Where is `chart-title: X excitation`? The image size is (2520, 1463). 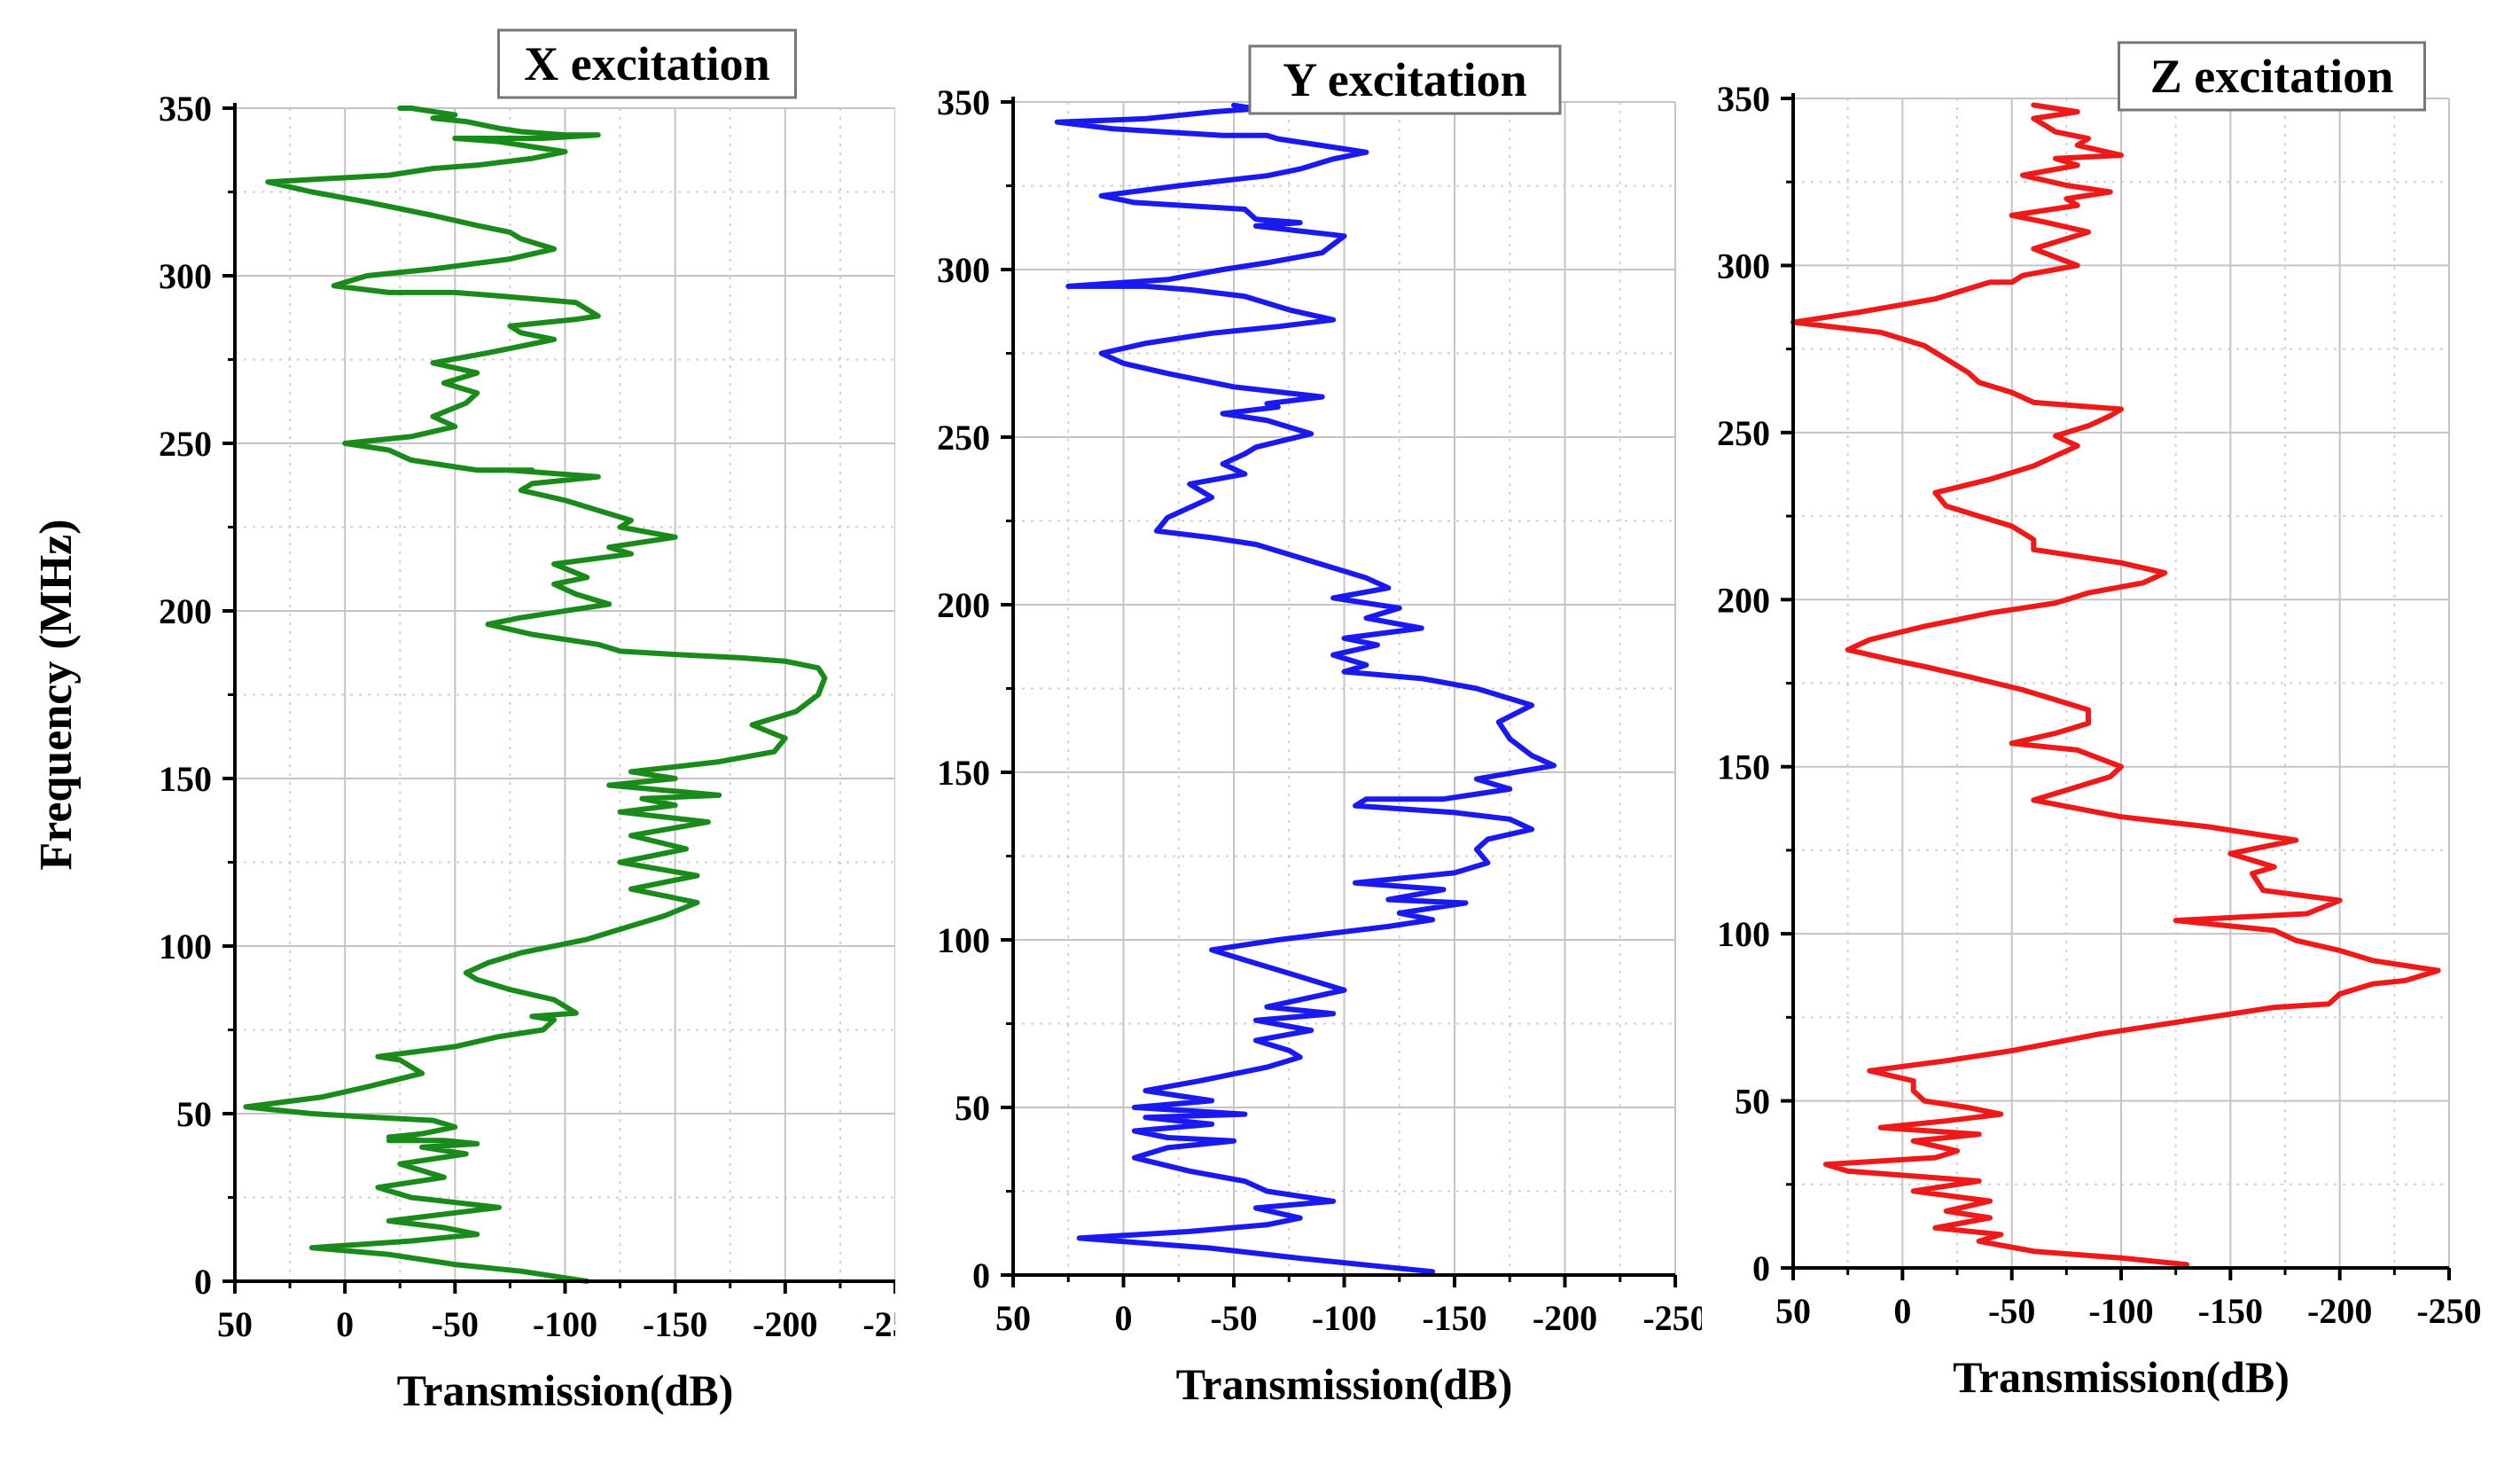
chart-title: X excitation is located at coordinates (646, 64).